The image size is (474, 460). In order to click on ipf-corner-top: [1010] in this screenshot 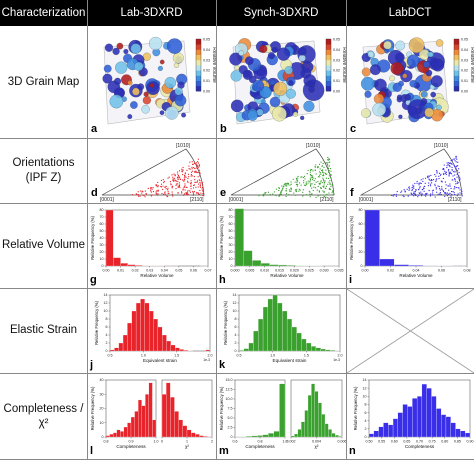, I will do `click(183, 146)`.